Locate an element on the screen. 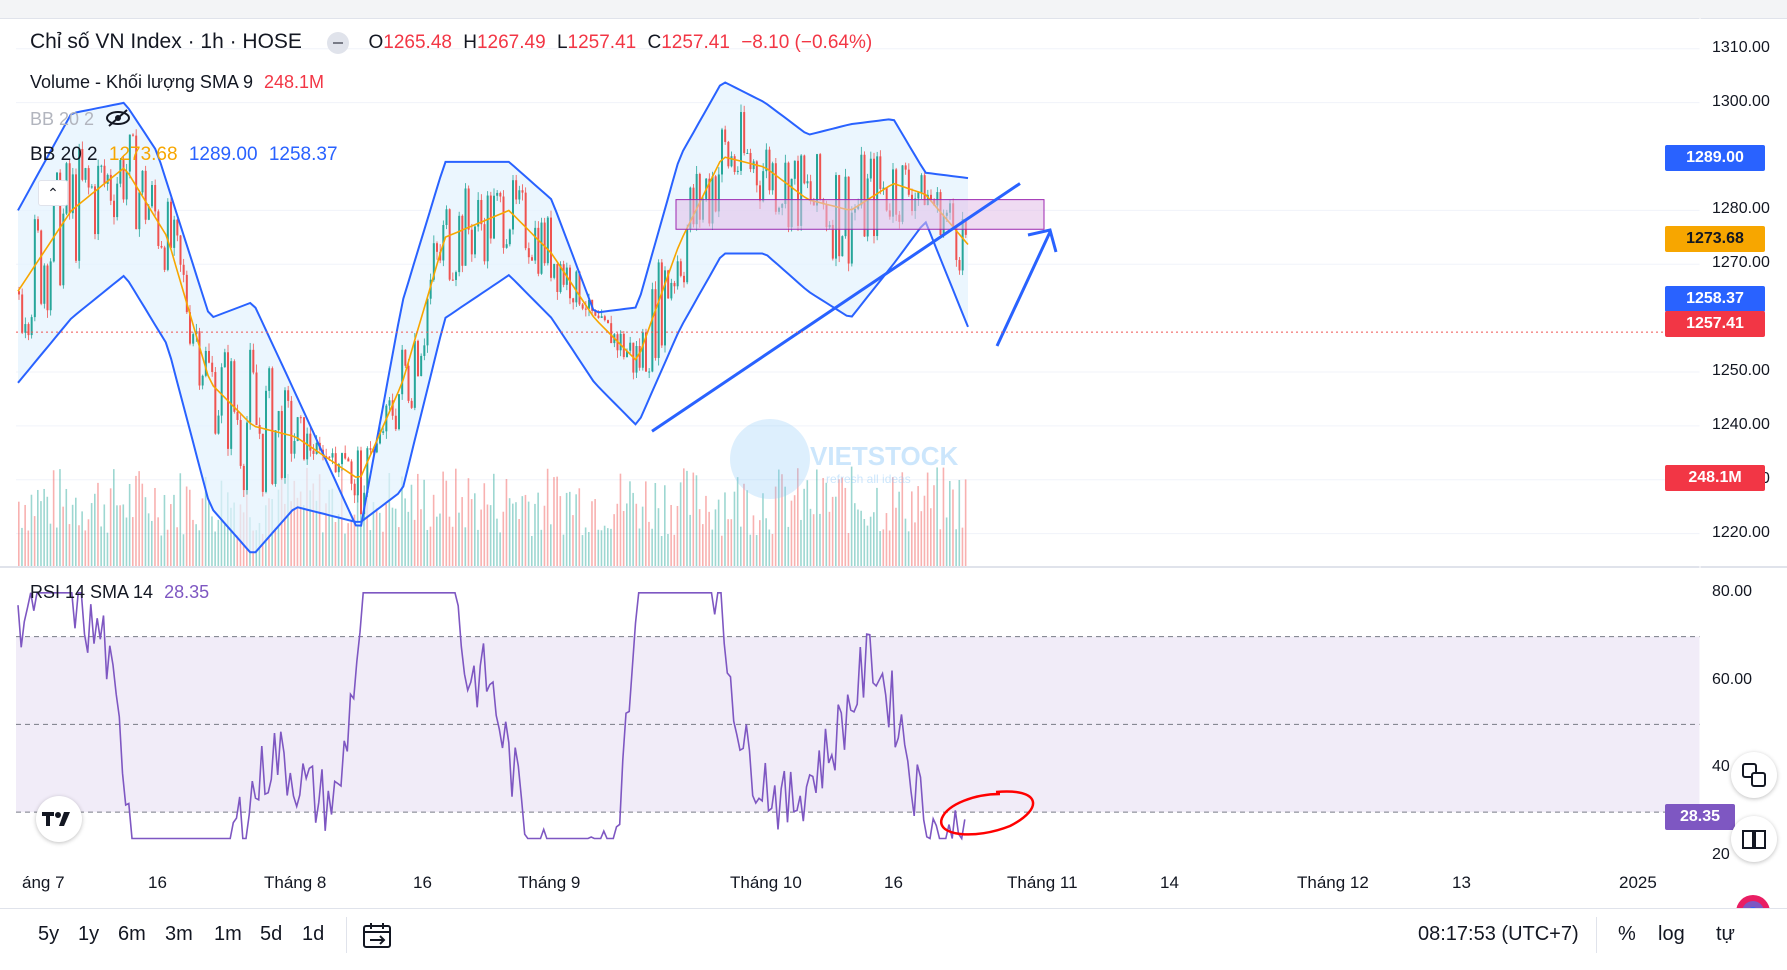  tradingview-logo-icon is located at coordinates (56, 819).